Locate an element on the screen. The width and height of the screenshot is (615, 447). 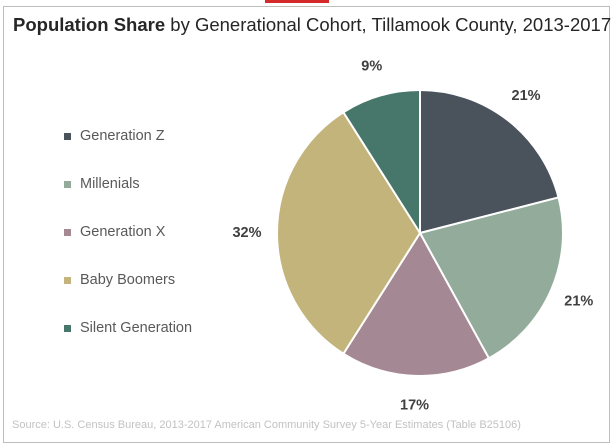
data-label-silent-generation: 9% is located at coordinates (371, 67).